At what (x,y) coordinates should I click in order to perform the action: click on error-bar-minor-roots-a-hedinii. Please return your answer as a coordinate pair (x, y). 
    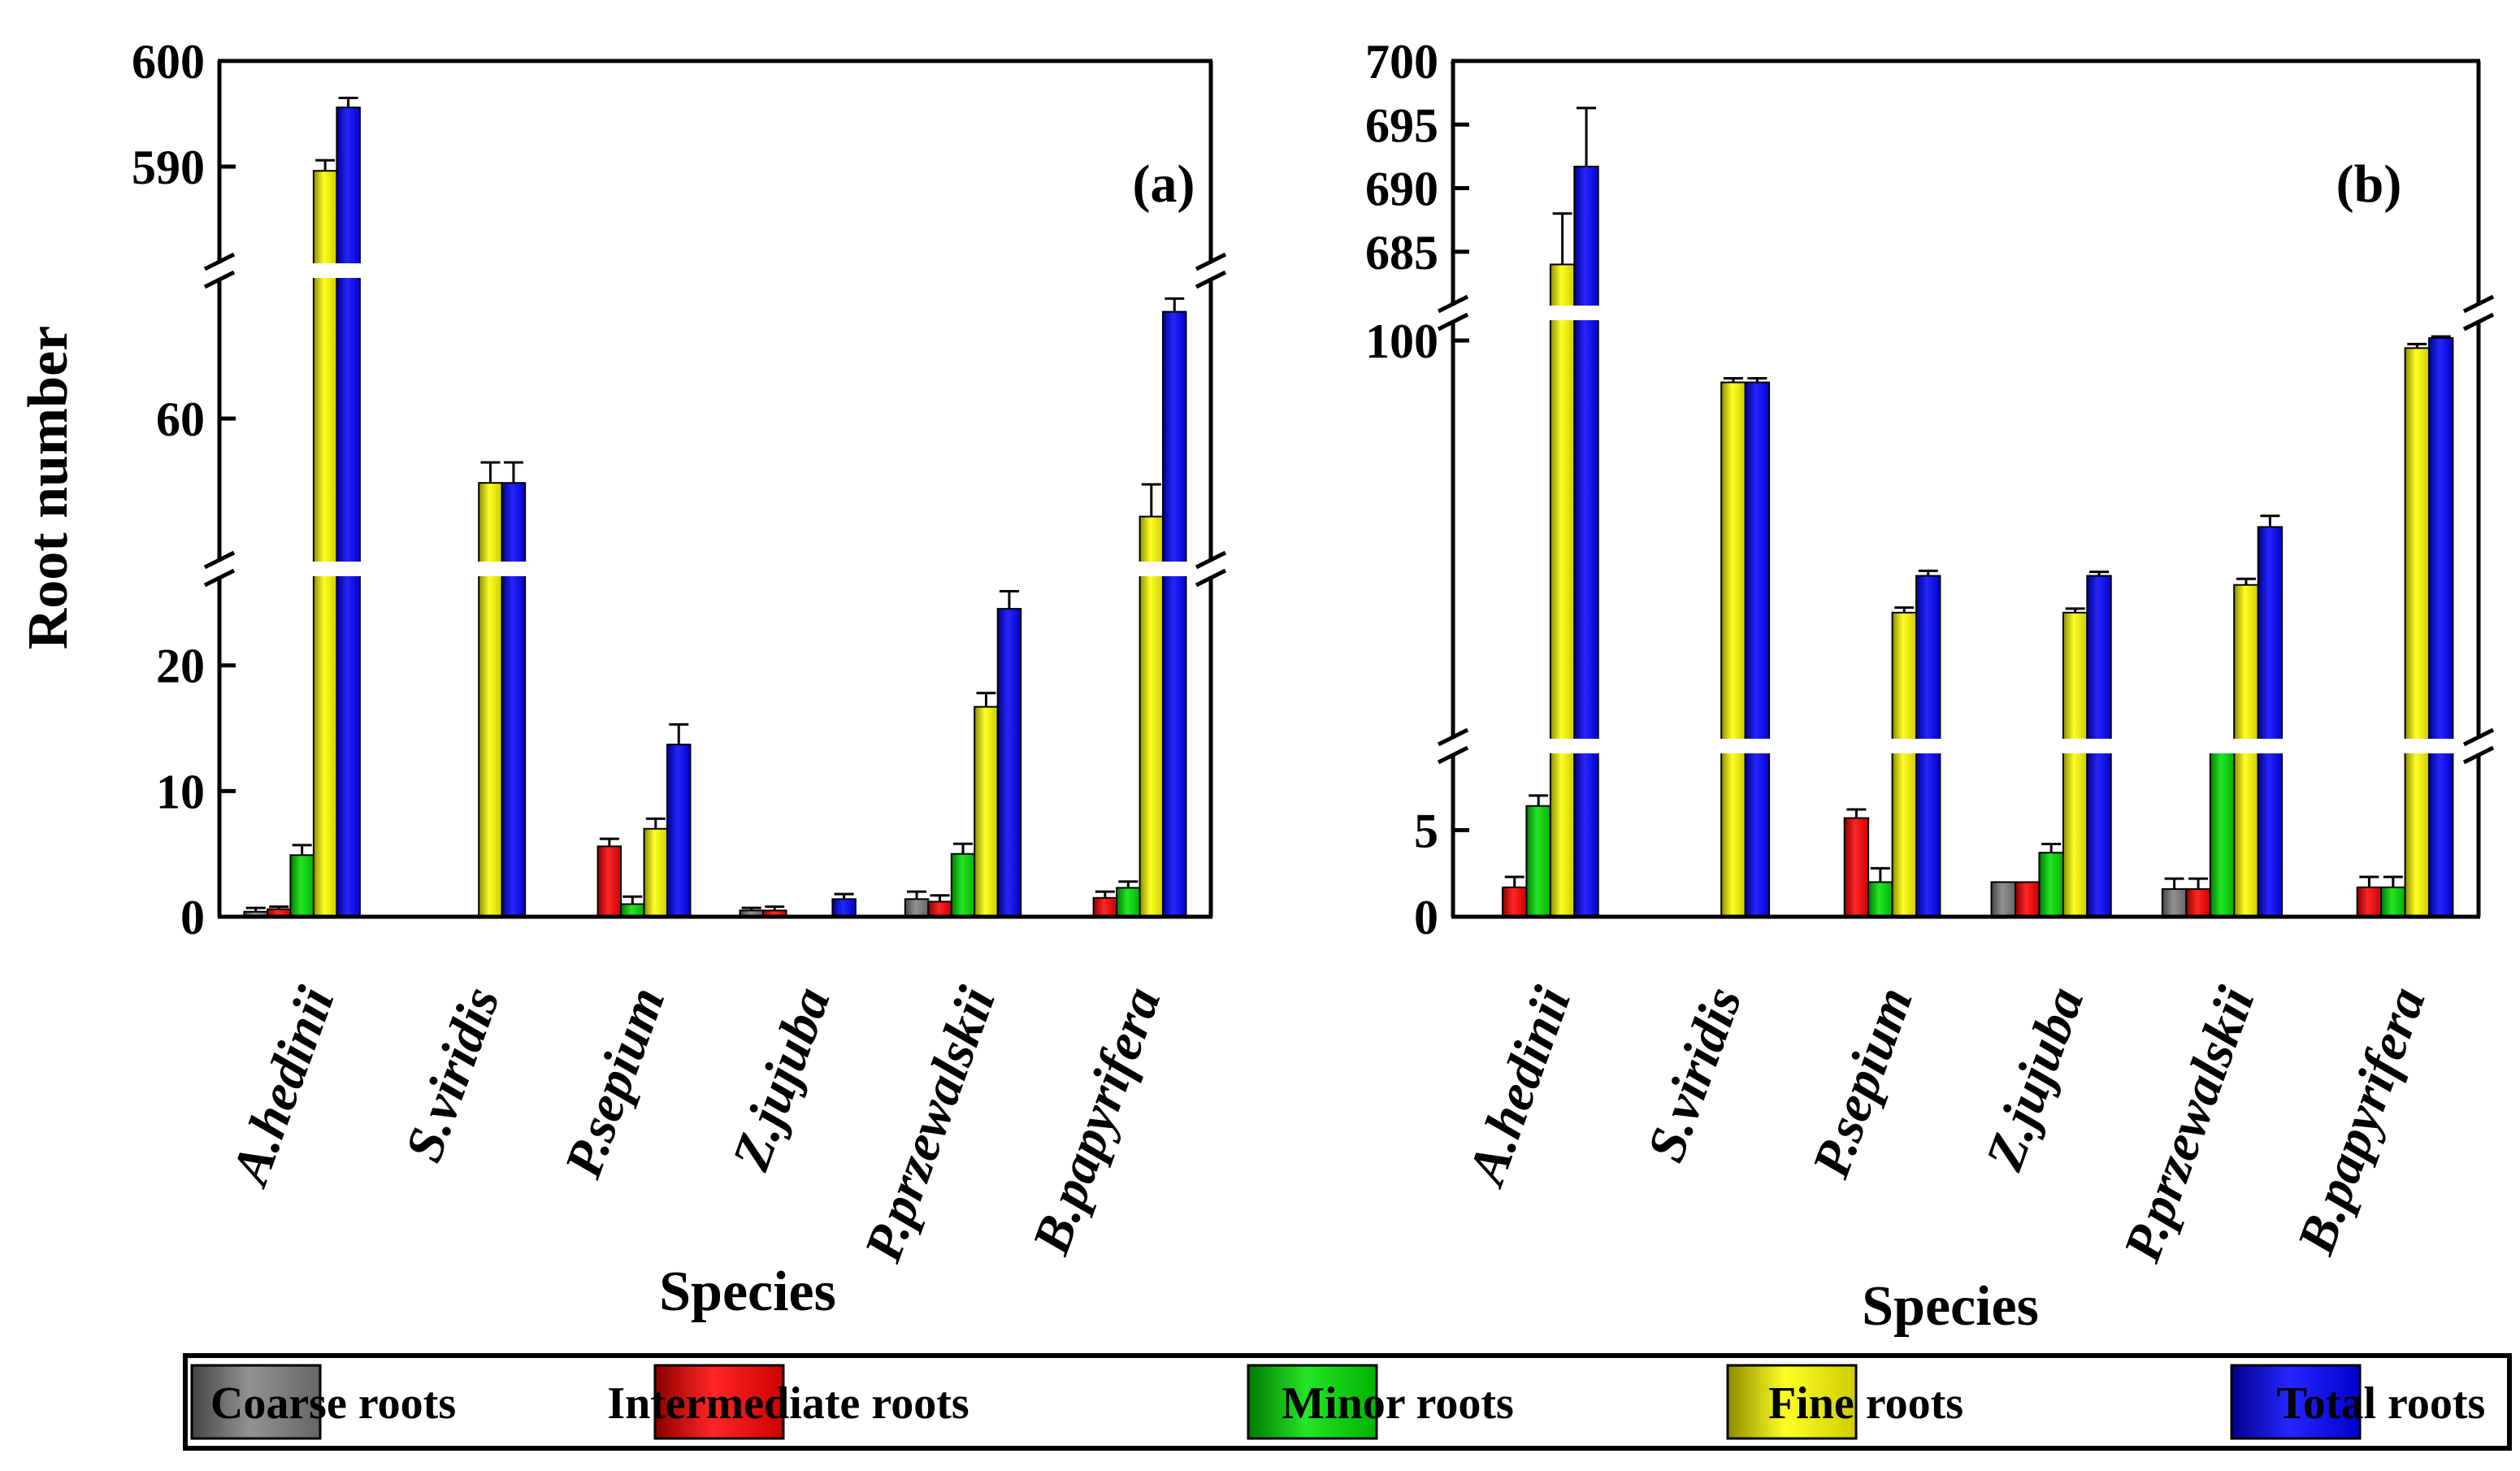
    Looking at the image, I should click on (1539, 800).